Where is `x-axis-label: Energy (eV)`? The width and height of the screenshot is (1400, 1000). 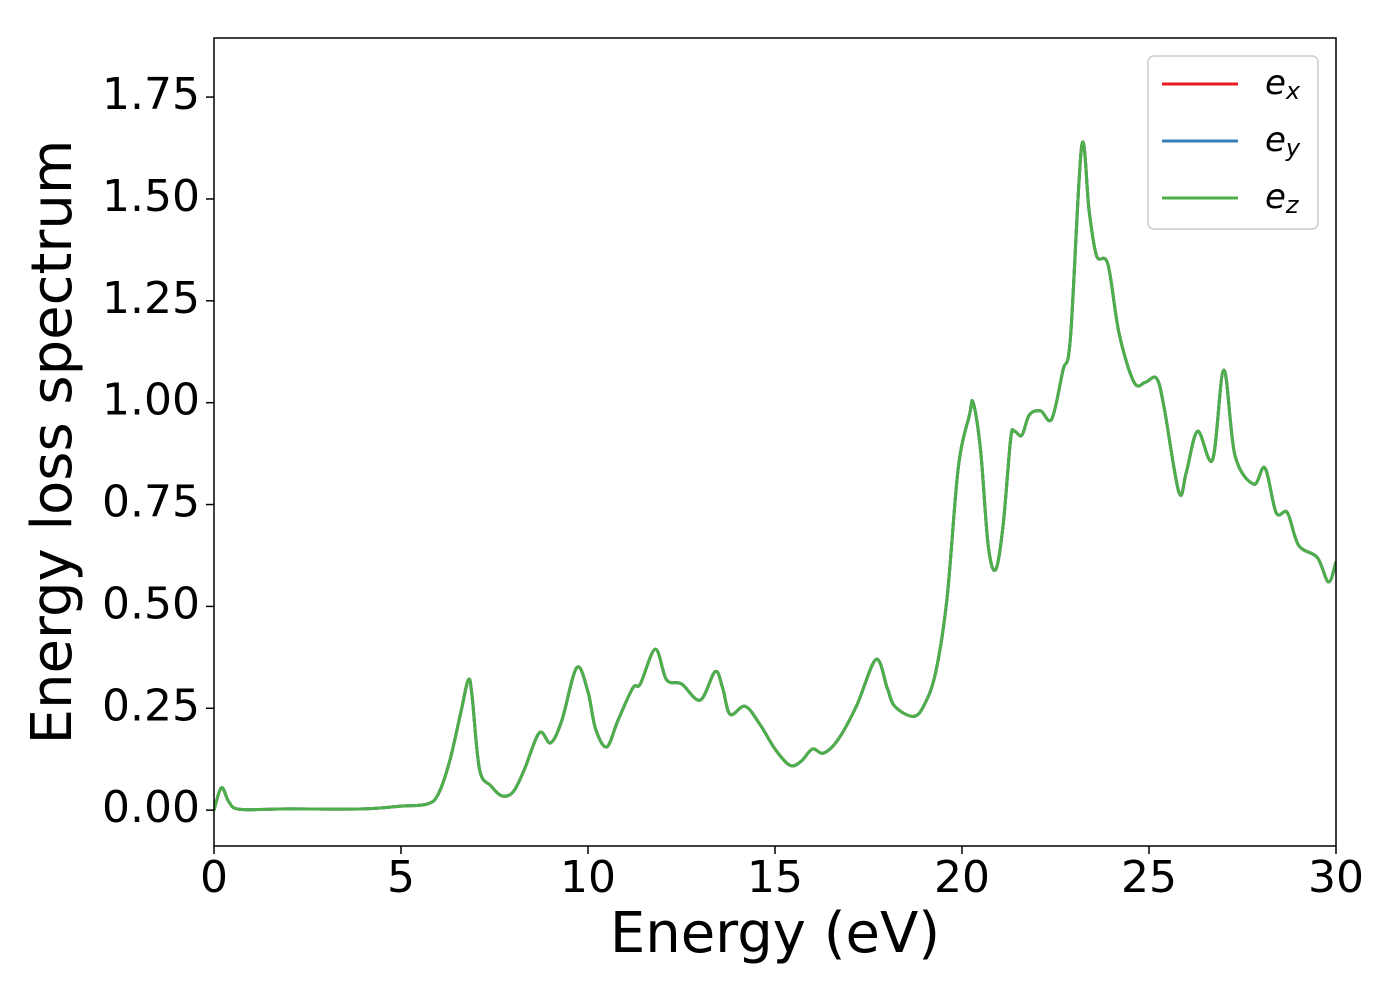 x-axis-label: Energy (eV) is located at coordinates (775, 933).